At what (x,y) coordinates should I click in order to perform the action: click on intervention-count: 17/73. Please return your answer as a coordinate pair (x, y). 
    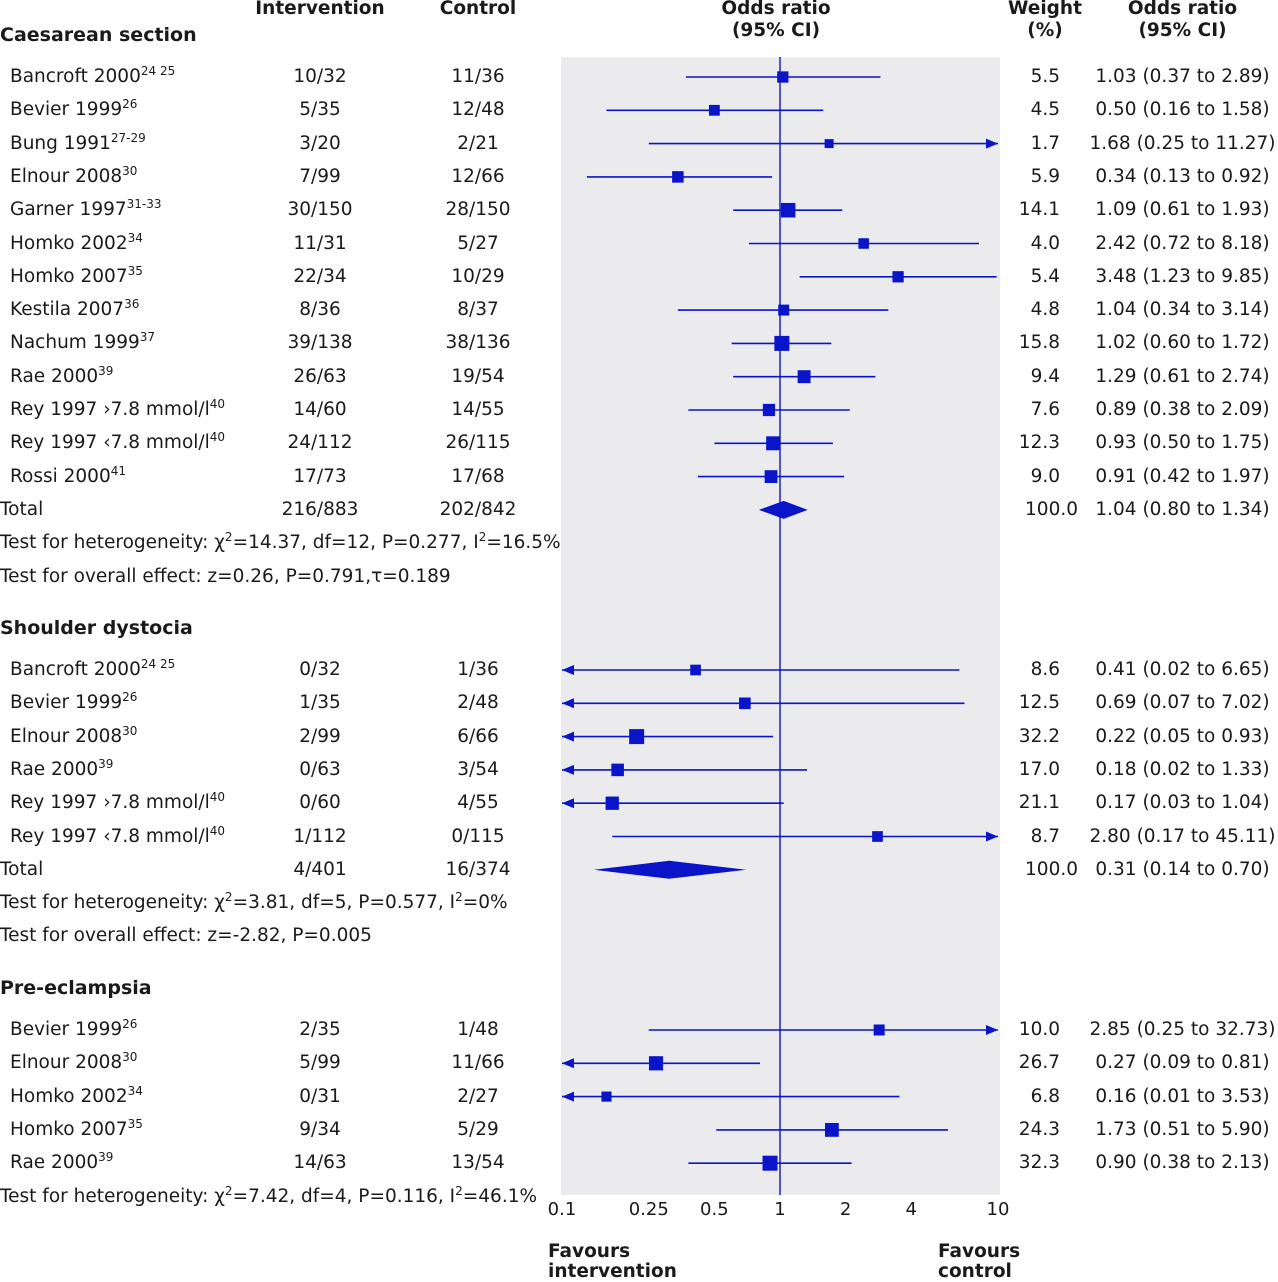
    Looking at the image, I should click on (320, 476).